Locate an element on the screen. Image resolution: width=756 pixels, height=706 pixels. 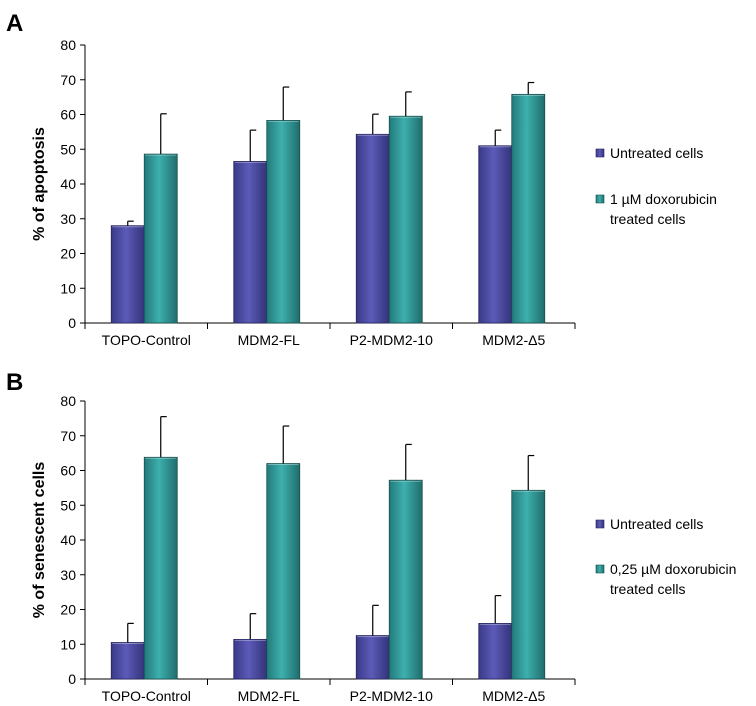
y-axis-title: % of senescent cells is located at coordinates (39, 540).